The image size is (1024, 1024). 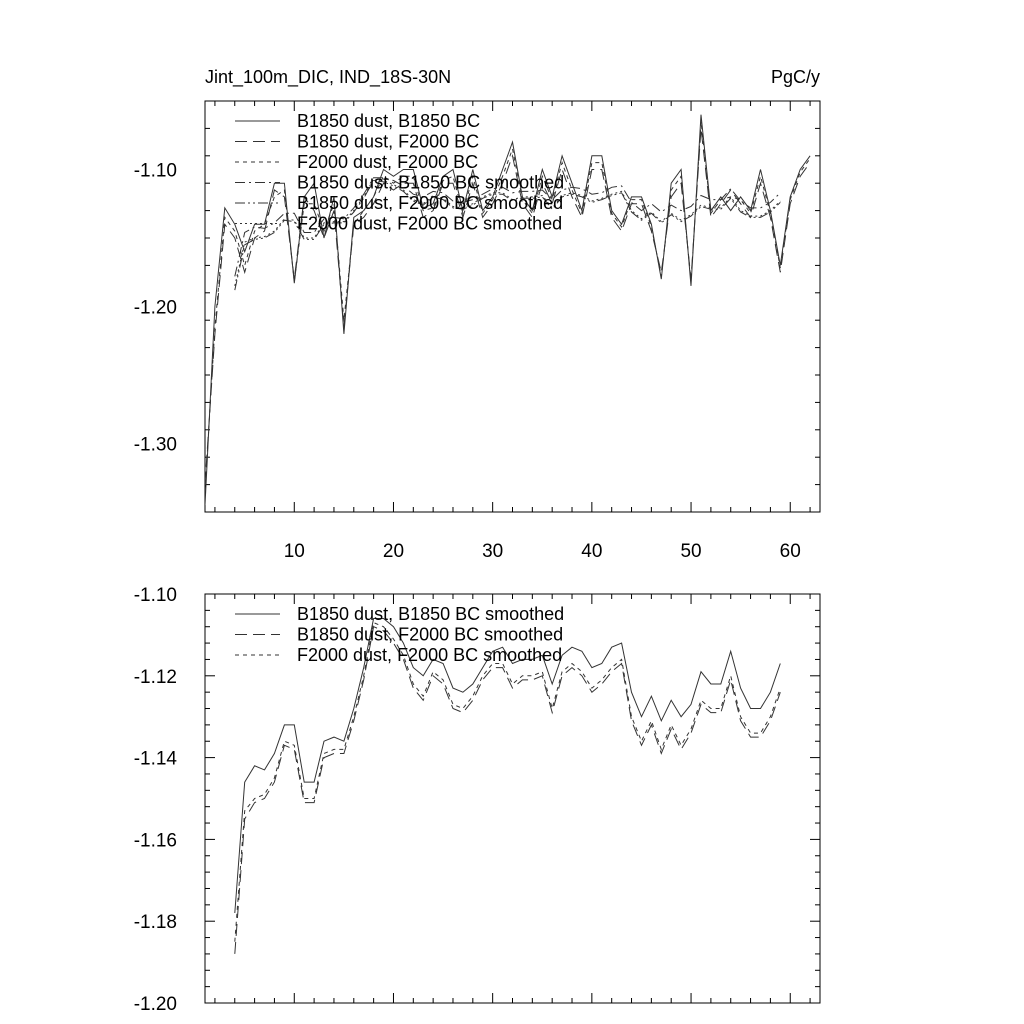 What do you see at coordinates (388, 121) in the screenshot?
I see `legend-label: B1850 dust, B1850 BC` at bounding box center [388, 121].